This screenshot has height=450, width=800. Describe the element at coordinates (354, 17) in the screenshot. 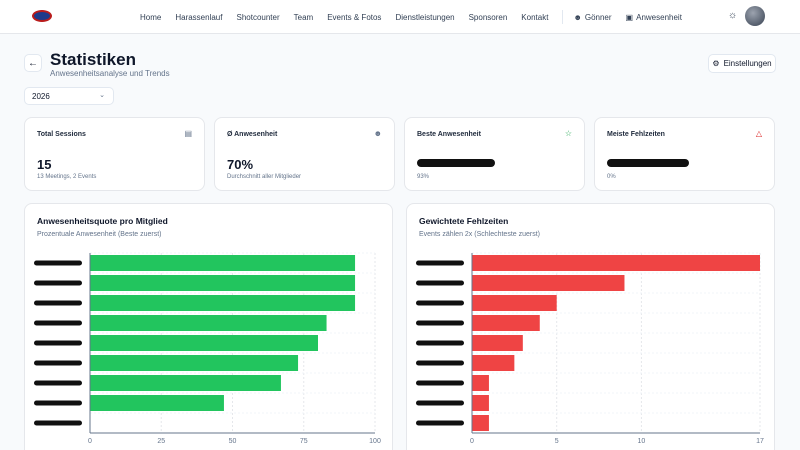

I see `nav-events-fotos: Events & Fotos` at that location.